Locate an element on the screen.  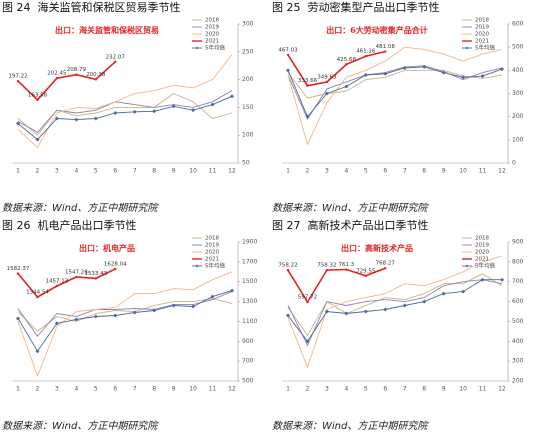
y-tick-label: 400 is located at coordinates (518, 70).